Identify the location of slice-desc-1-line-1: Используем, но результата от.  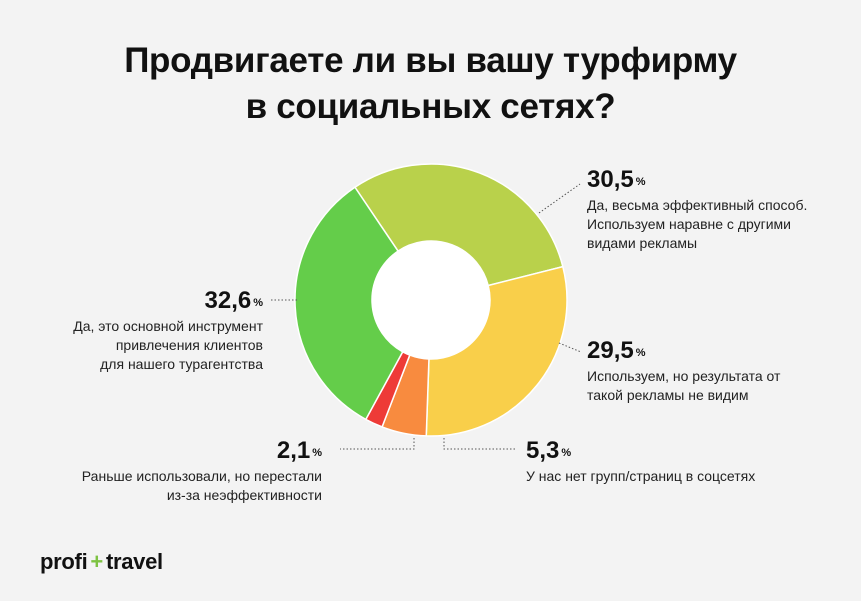
(684, 376).